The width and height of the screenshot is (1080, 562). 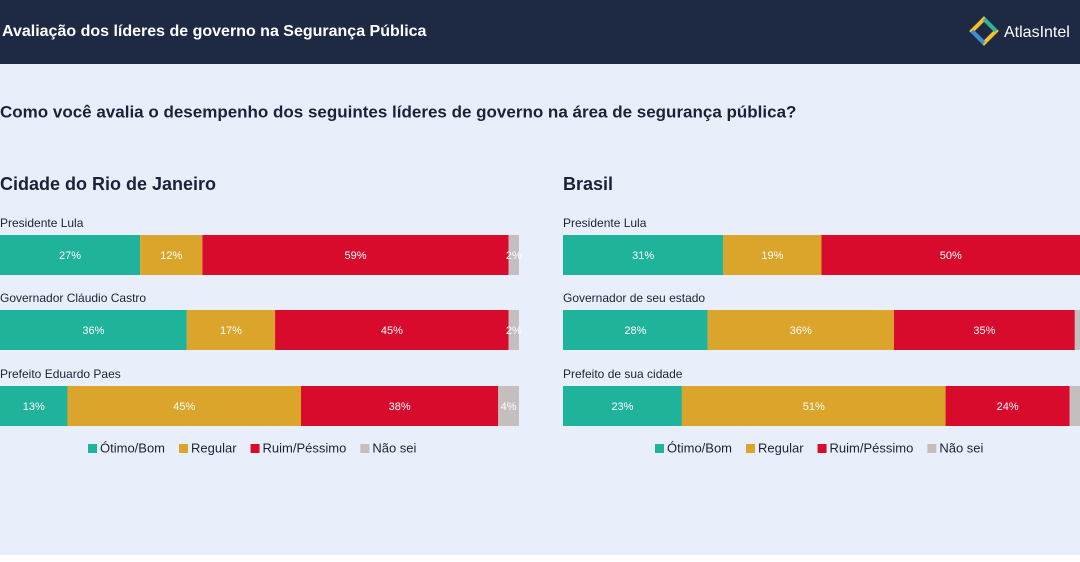 I want to click on value-label: 28%, so click(x=635, y=331).